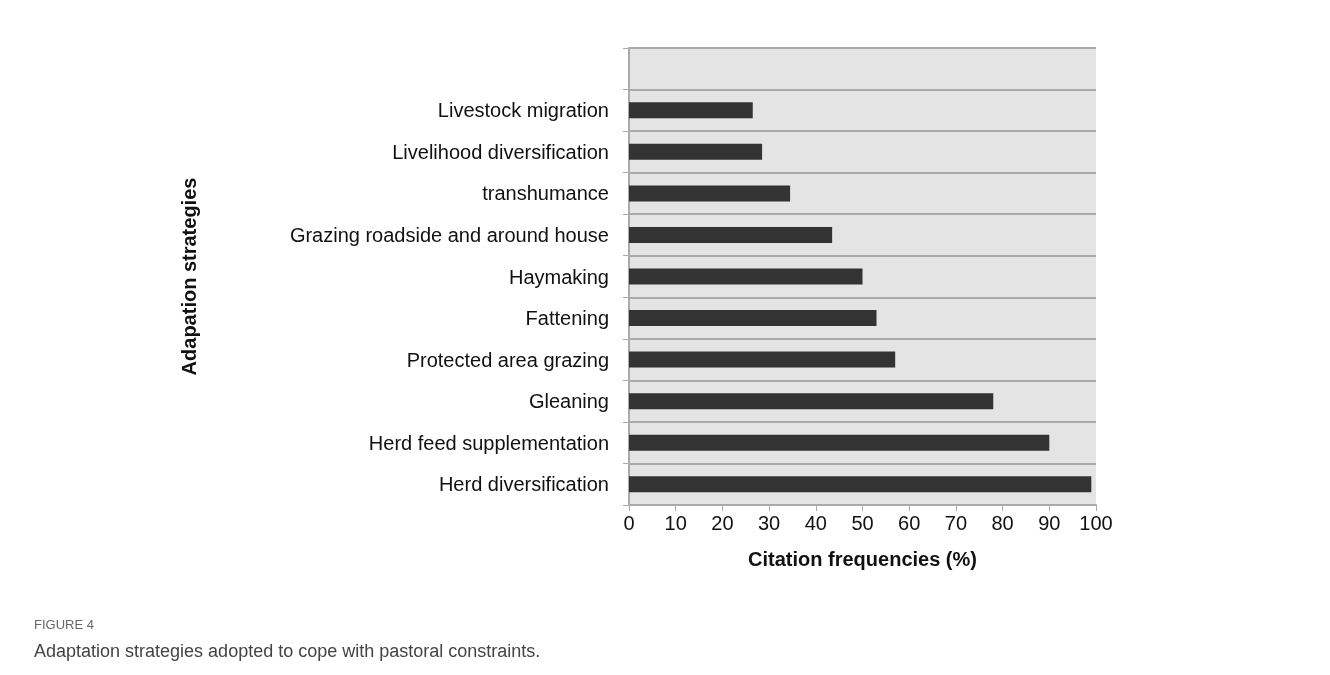 The width and height of the screenshot is (1330, 675). What do you see at coordinates (675, 523) in the screenshot?
I see `x-tick-label: 10` at bounding box center [675, 523].